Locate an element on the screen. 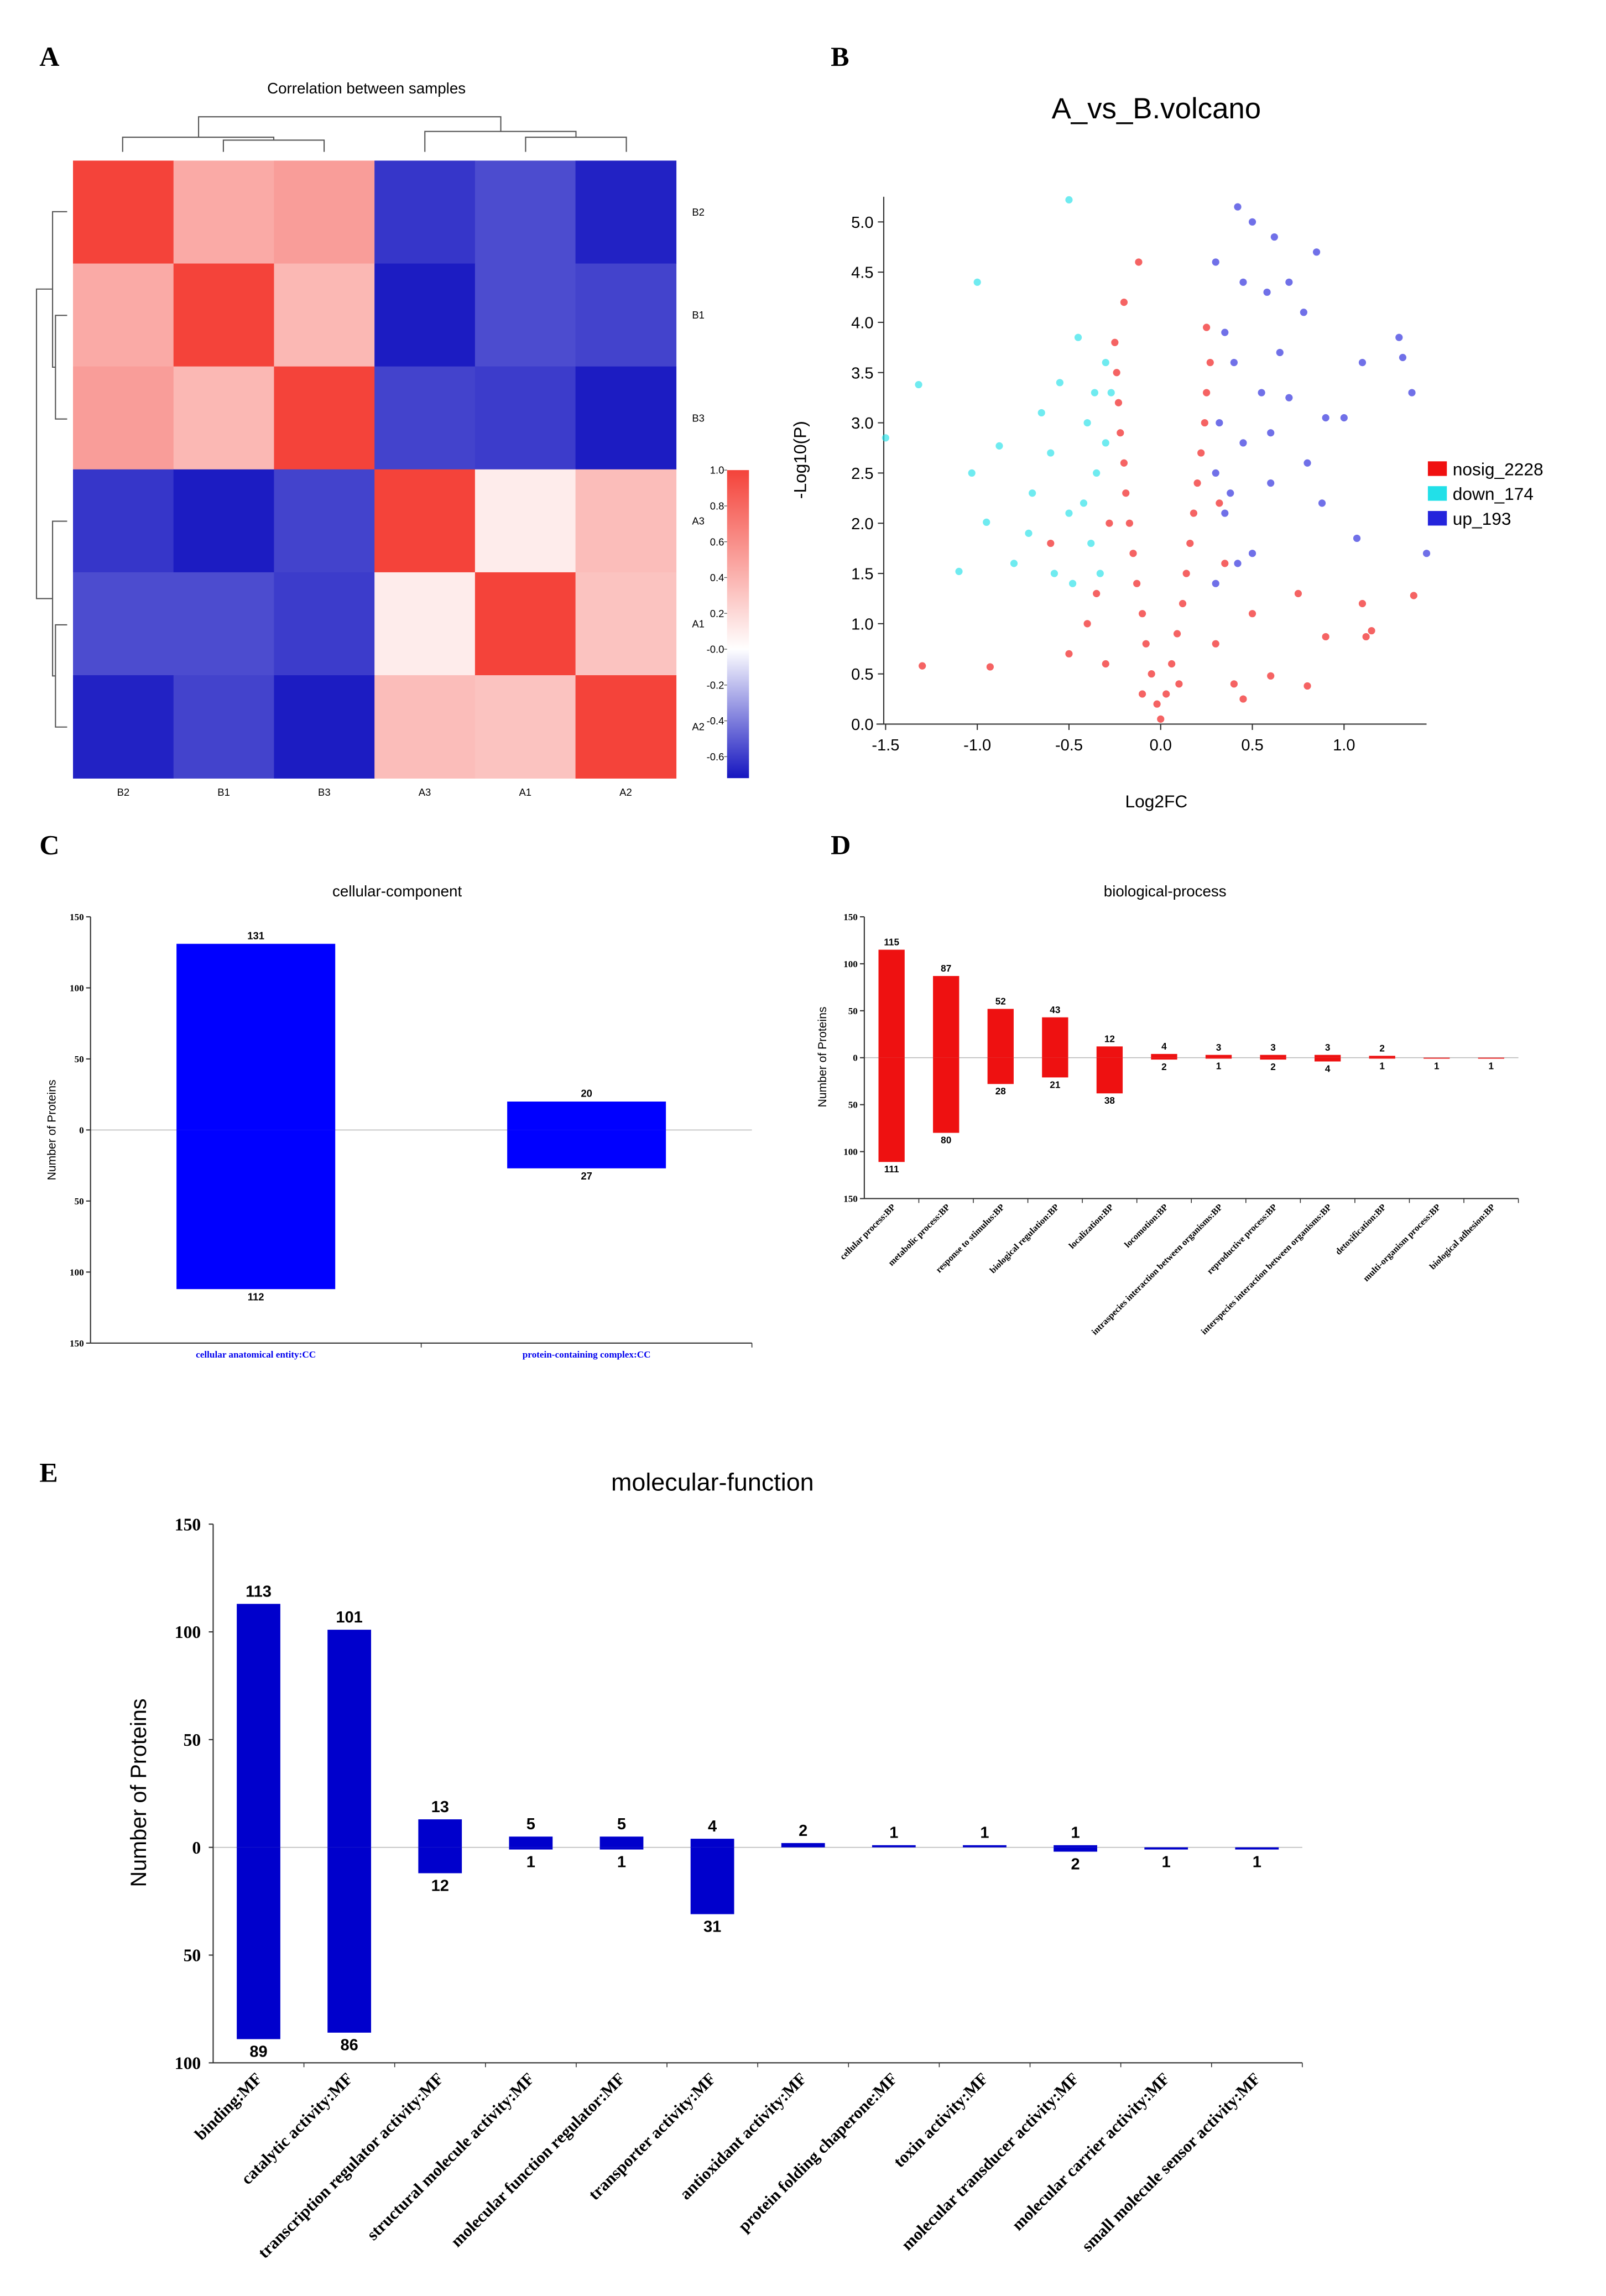  x-tick-label: molecular function regulator:MF is located at coordinates (538, 2160).